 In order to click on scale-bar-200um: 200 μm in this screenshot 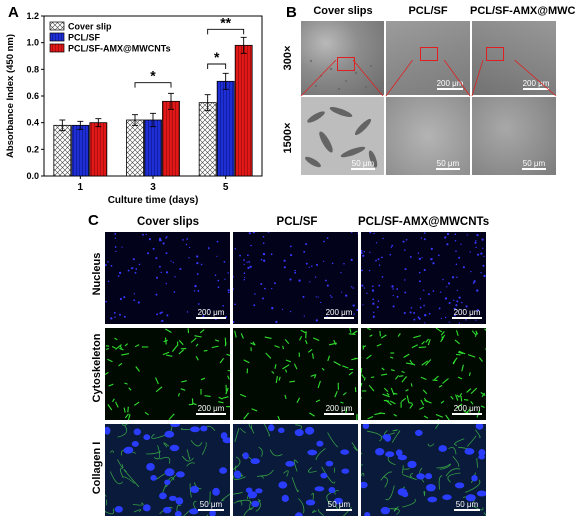, I will do `click(339, 409)`.